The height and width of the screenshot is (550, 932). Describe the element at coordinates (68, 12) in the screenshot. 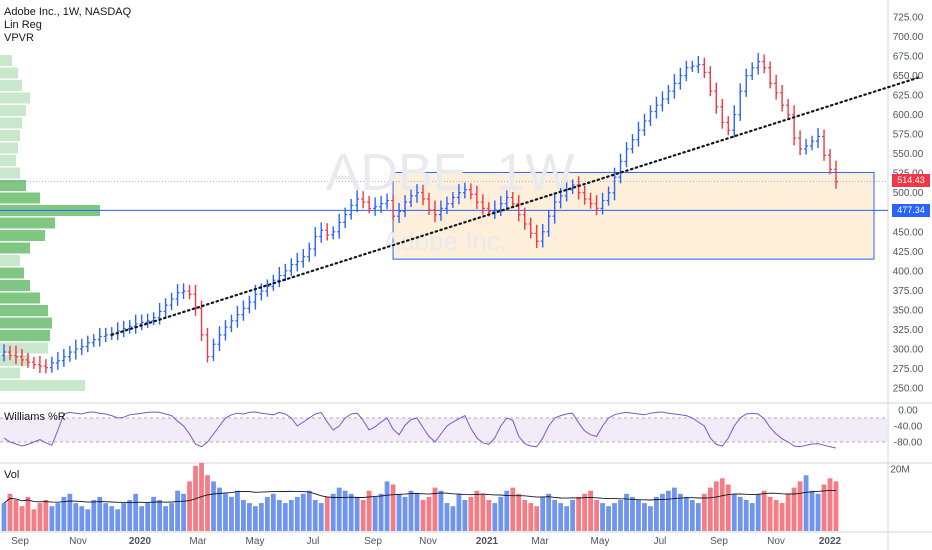

I see `symbol-title: Adobe Inc., 1W, NASDAQ` at that location.